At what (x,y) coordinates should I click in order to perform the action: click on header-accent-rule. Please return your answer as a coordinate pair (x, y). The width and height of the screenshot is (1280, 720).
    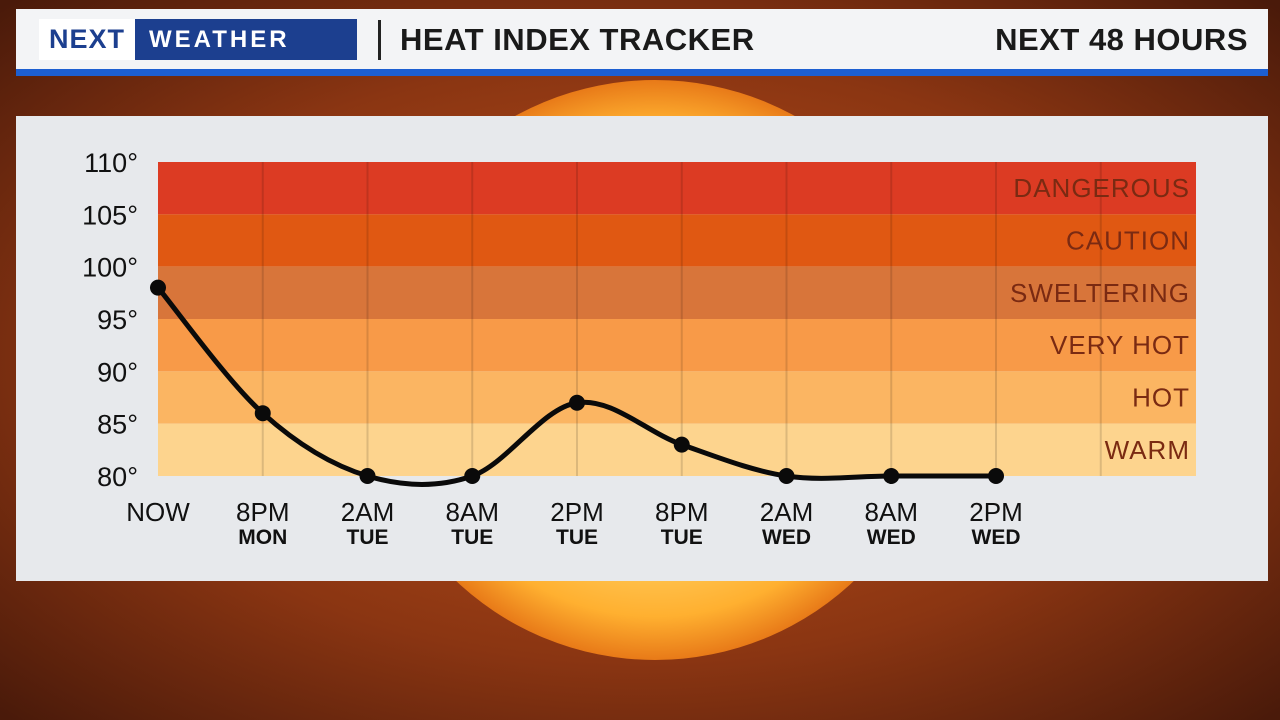
    Looking at the image, I should click on (642, 72).